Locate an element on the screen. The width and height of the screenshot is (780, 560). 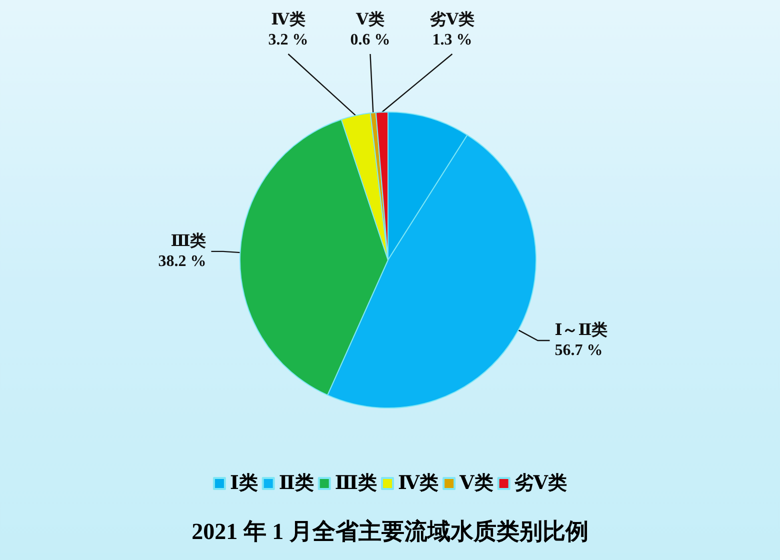
data-label: Ⅰ～Ⅱ类 56.7 % is located at coordinates (581, 339).